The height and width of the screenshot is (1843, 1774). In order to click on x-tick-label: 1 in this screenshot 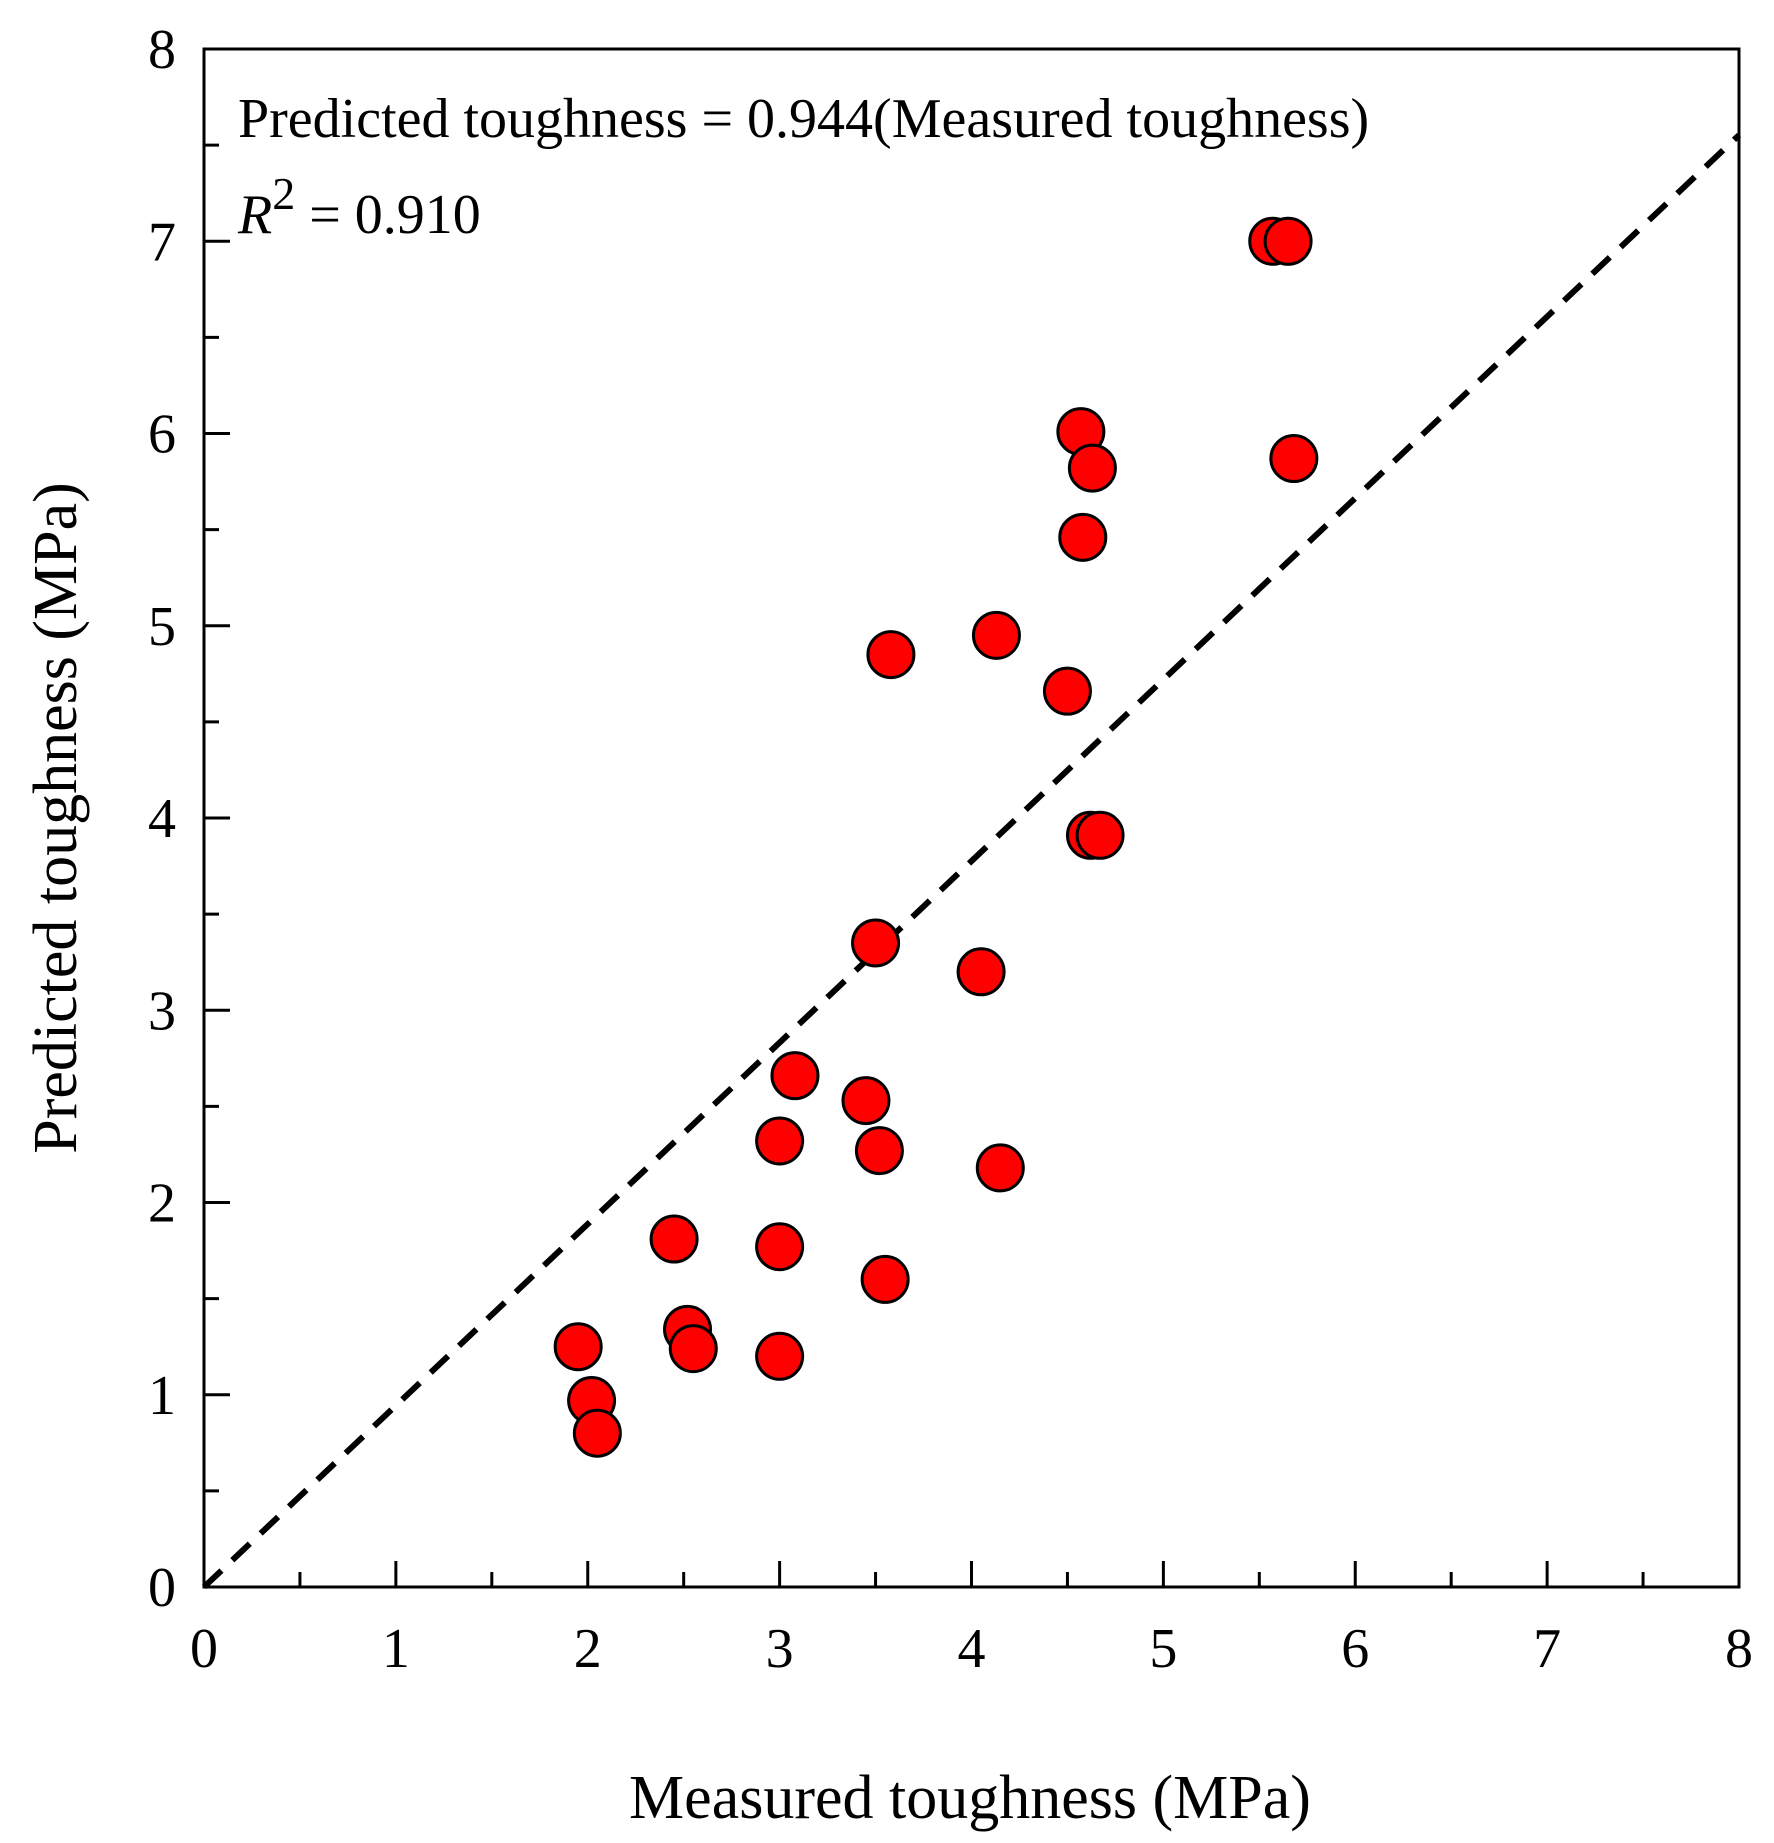, I will do `click(396, 1649)`.